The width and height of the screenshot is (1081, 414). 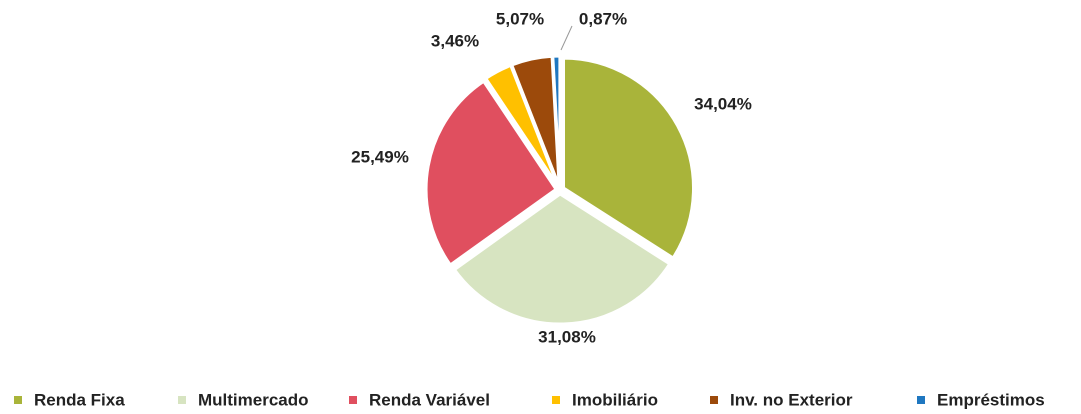 What do you see at coordinates (455, 40) in the screenshot?
I see `data-label: 3,46%` at bounding box center [455, 40].